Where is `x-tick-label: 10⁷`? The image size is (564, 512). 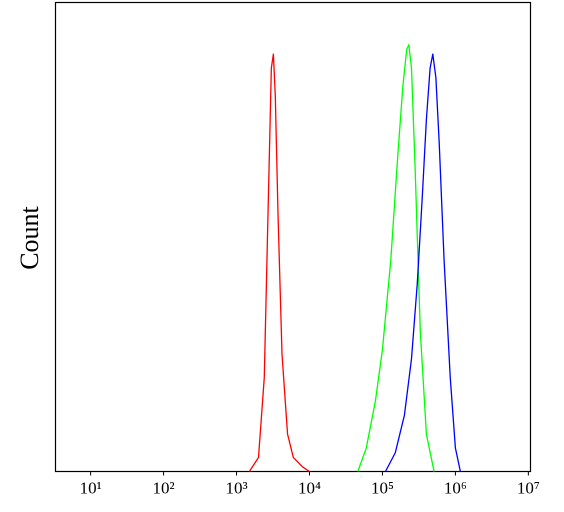
x-tick-label: 10⁷ is located at coordinates (528, 487).